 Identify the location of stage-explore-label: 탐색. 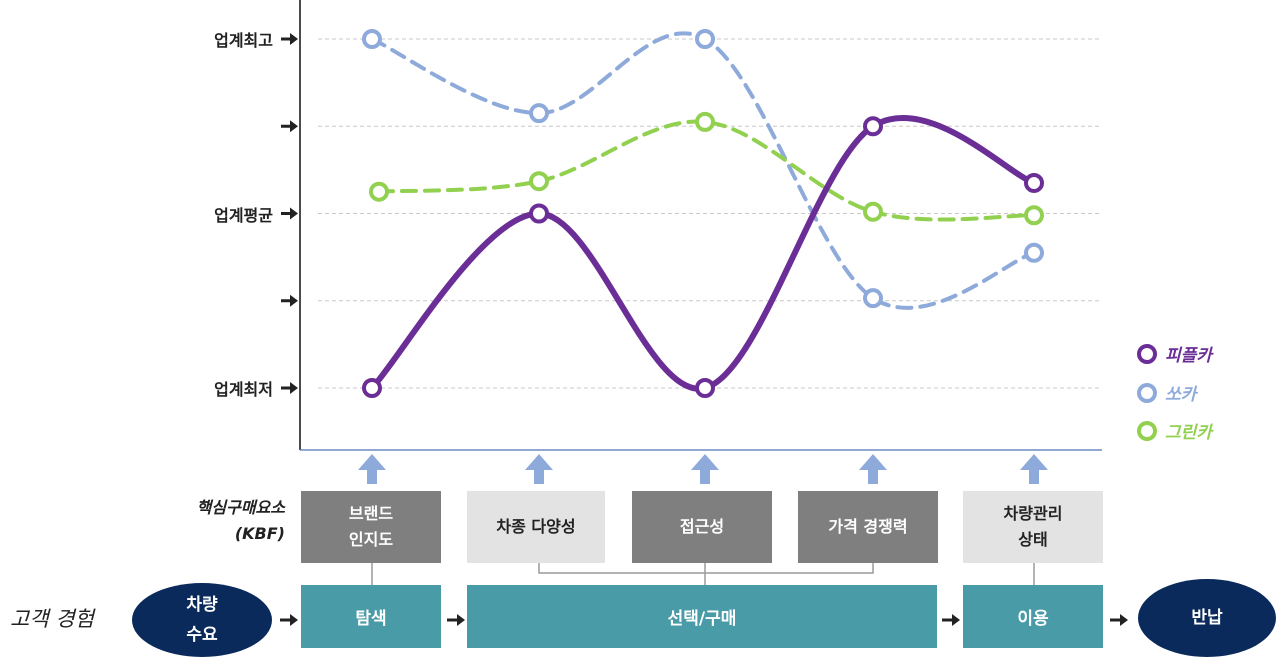
(371, 619).